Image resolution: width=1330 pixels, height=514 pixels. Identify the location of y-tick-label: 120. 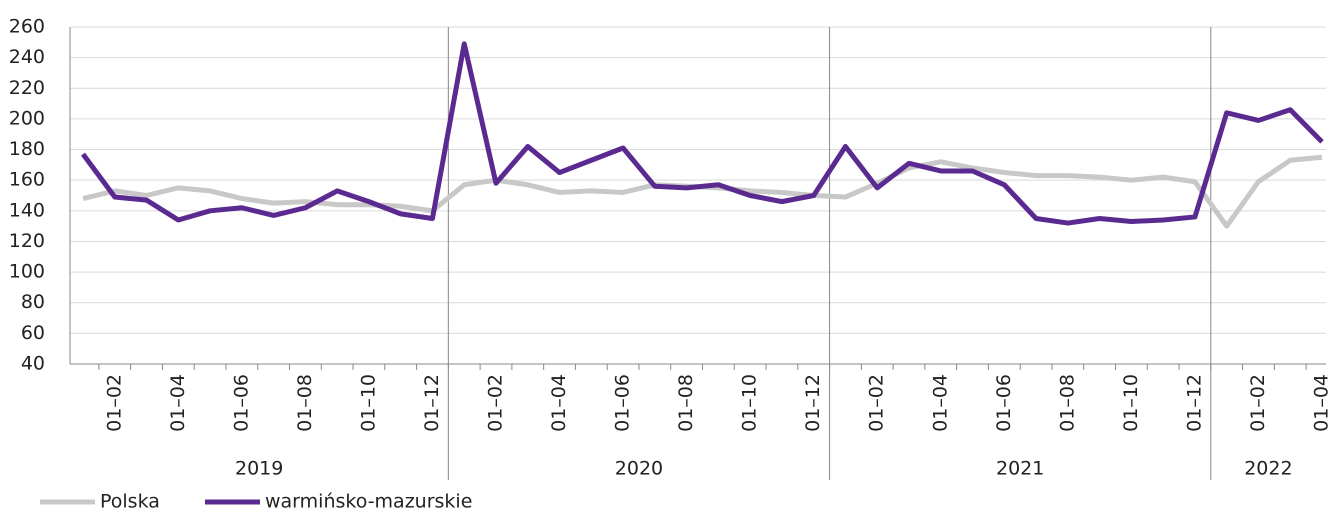
(27, 241).